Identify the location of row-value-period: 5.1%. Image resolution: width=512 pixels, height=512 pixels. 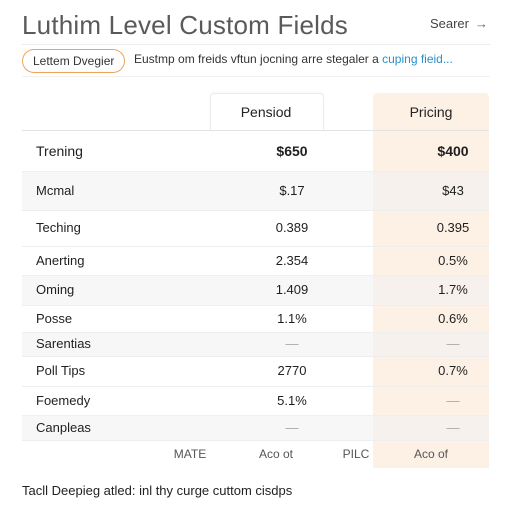
(292, 400).